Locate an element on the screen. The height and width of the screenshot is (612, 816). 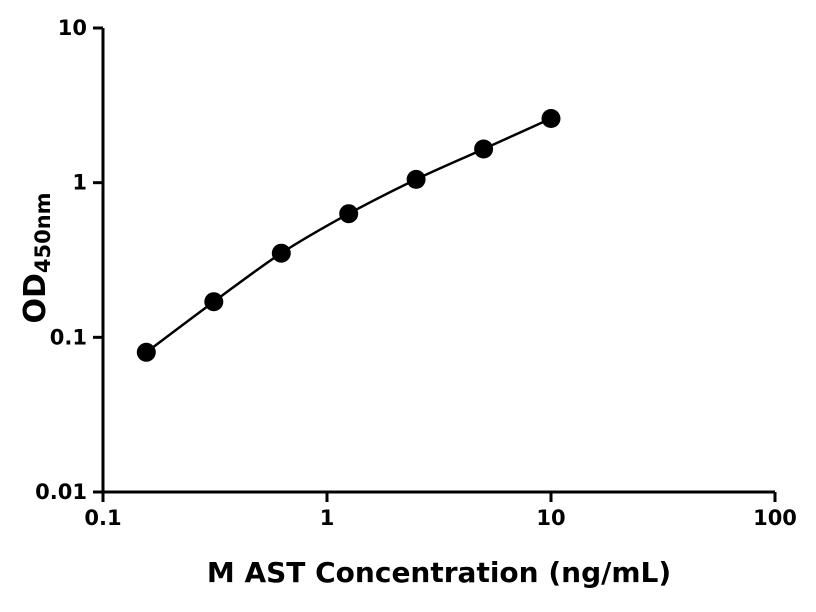
y-axis-title: OD450nm is located at coordinates (36, 258).